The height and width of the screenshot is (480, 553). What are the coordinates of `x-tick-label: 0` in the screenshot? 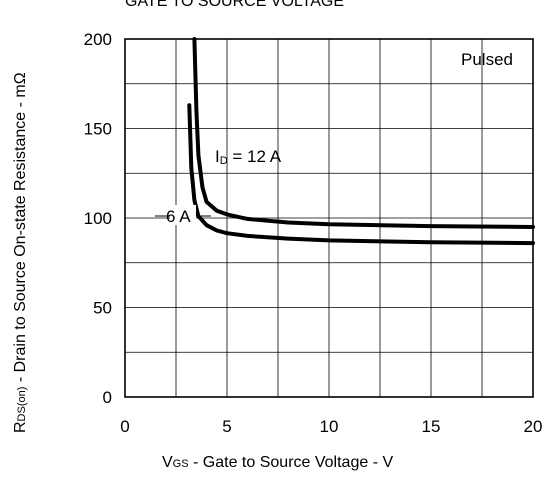 It's located at (124, 426).